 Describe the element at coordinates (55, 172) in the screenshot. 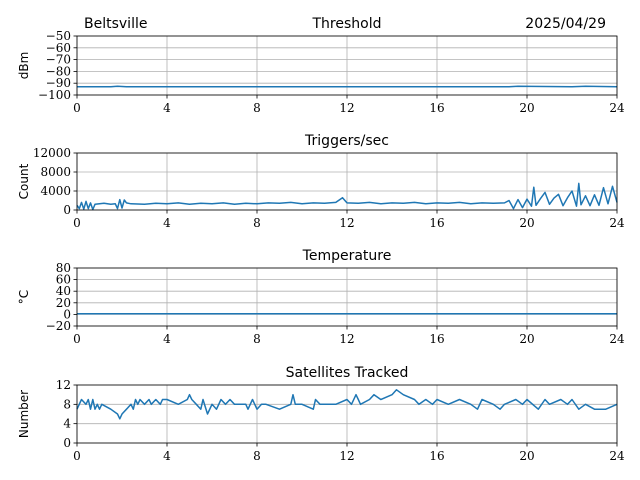

I see `y-tick-label: 8000` at that location.